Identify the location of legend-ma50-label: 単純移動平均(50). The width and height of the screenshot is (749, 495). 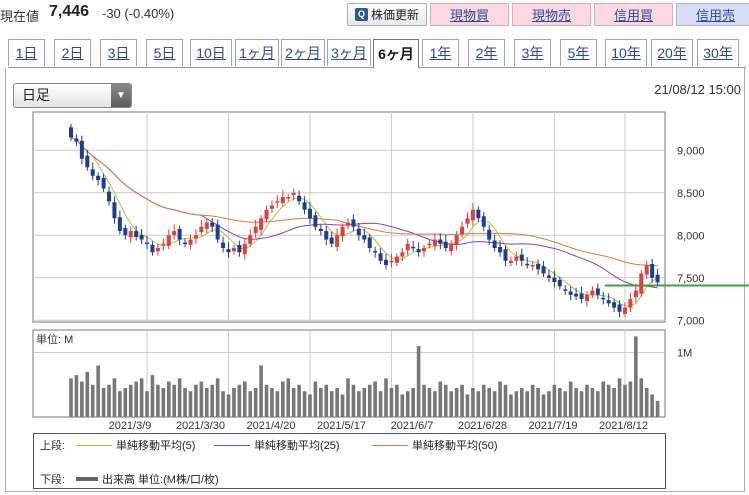
(455, 446).